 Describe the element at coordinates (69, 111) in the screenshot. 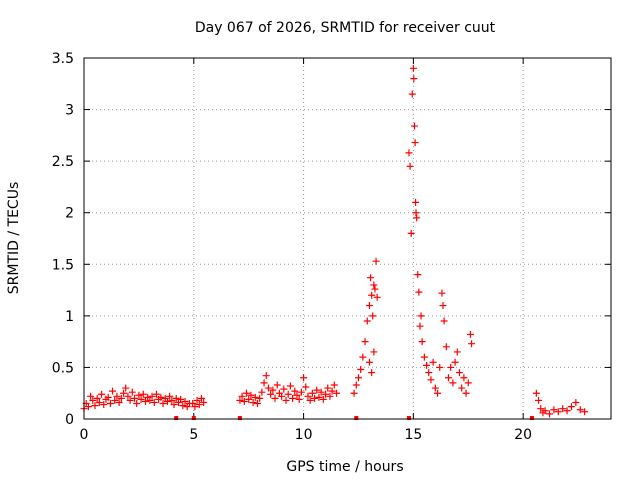

I see `y-tick-label: 3` at that location.